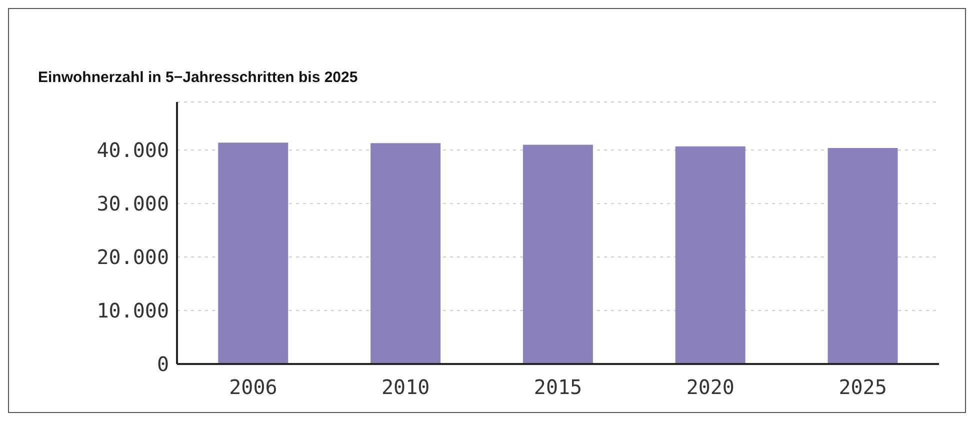  Describe the element at coordinates (406, 387) in the screenshot. I see `x-tick-label: 2010` at that location.